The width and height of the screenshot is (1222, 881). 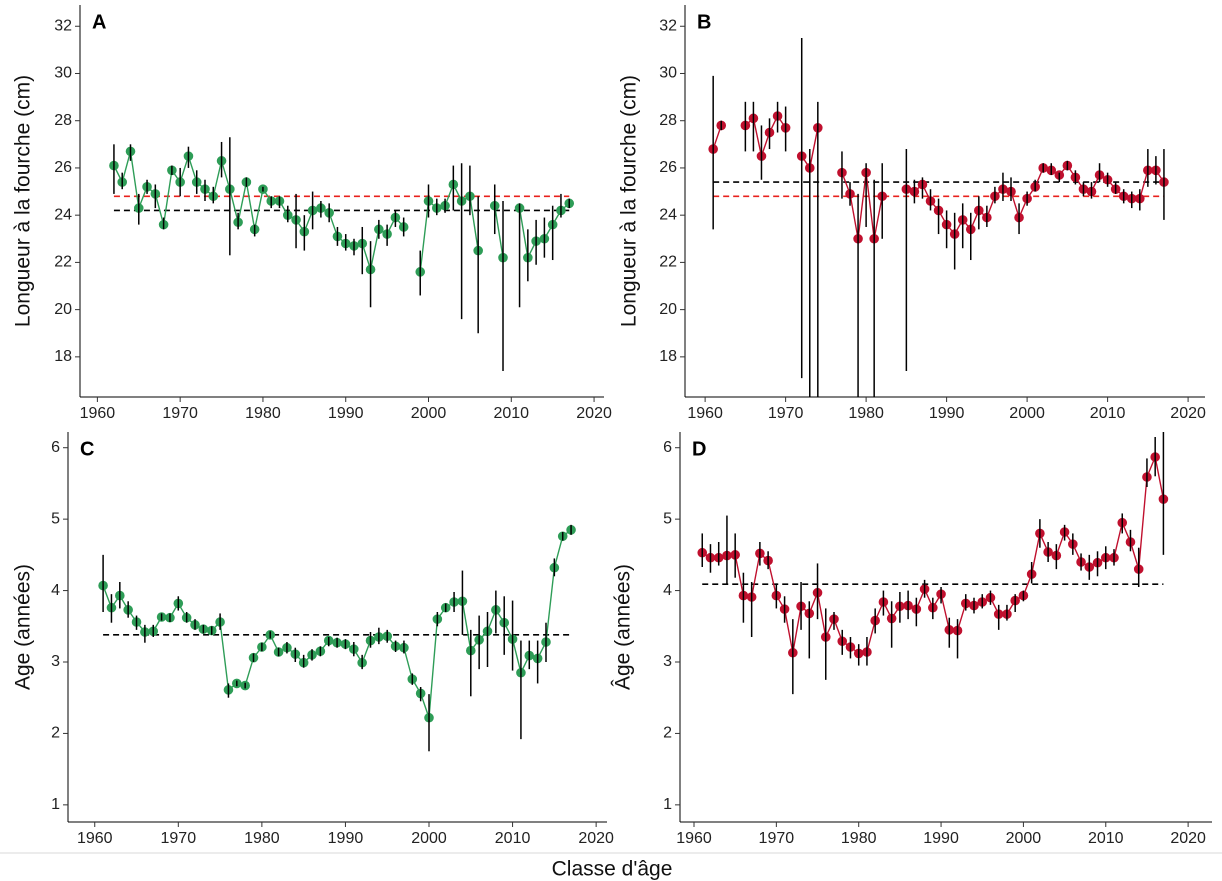 What do you see at coordinates (699, 449) in the screenshot?
I see `panel-label: D` at bounding box center [699, 449].